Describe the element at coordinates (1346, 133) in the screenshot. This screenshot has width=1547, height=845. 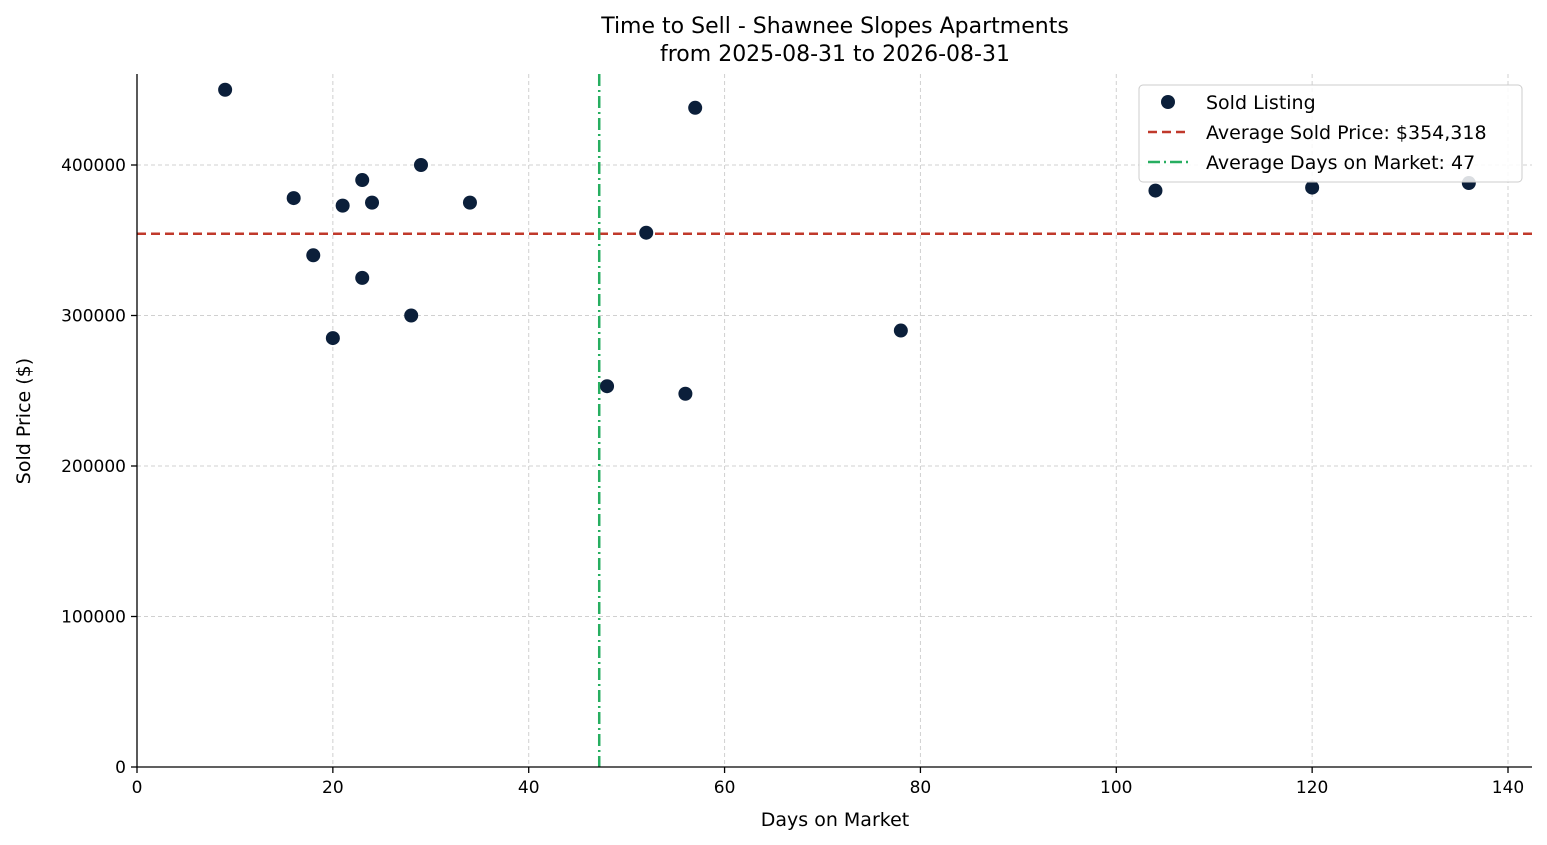
I see `legend-label: Average Sold Price: $354,318` at that location.